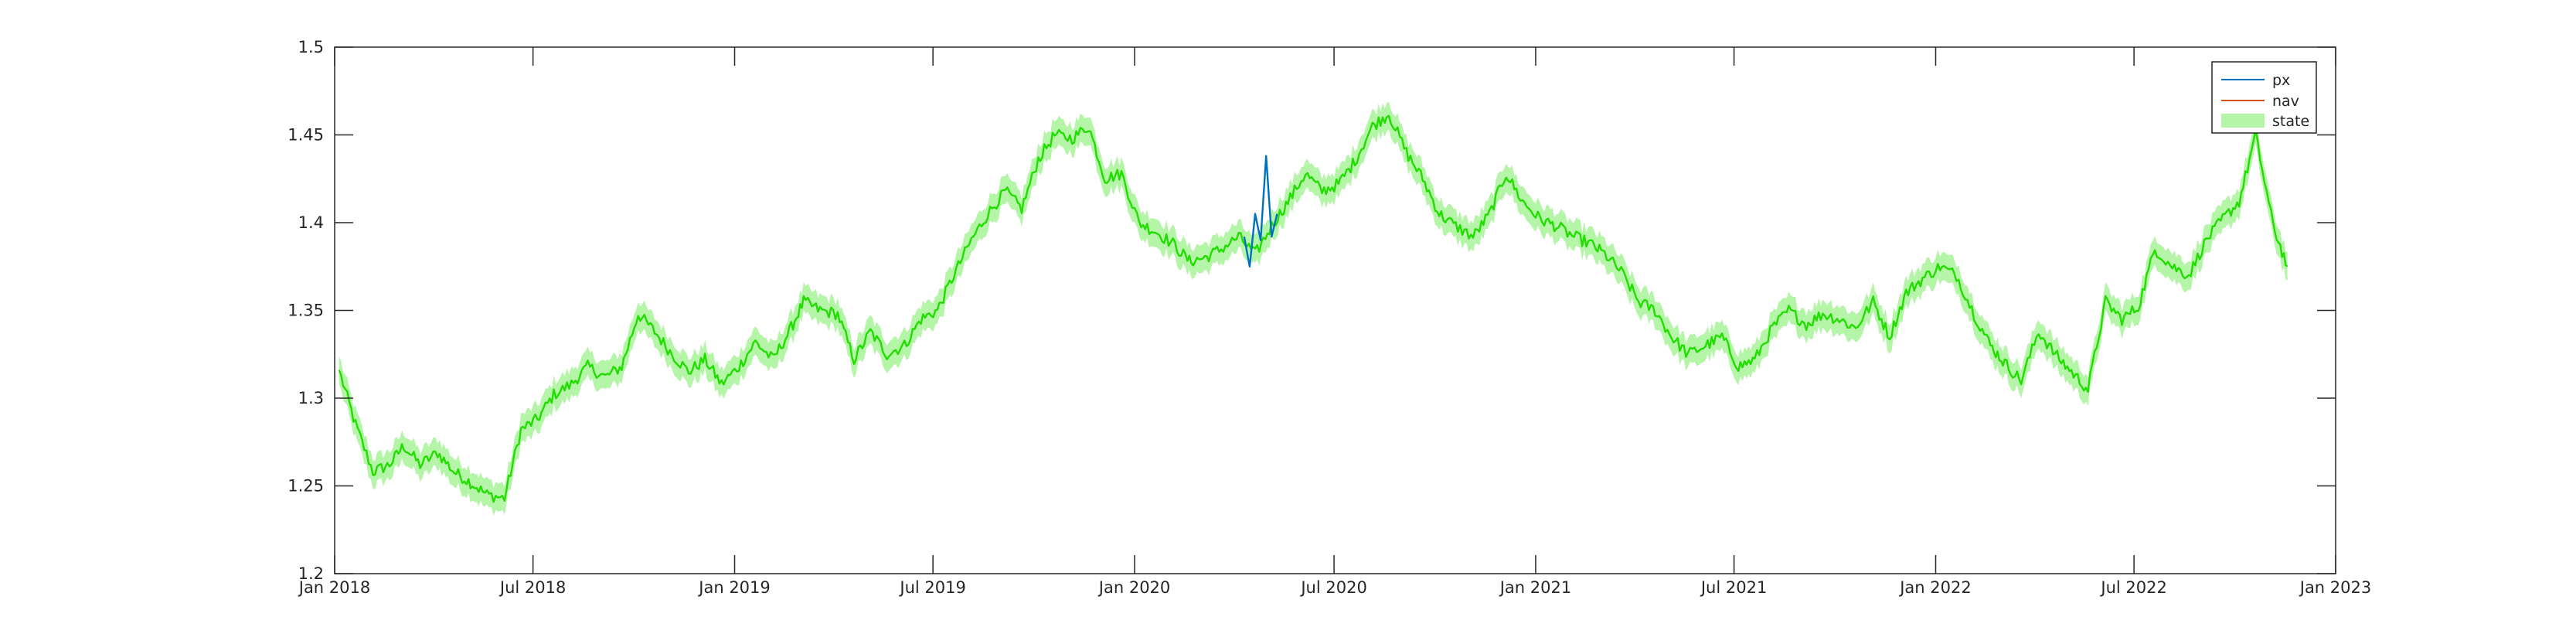 The width and height of the screenshot is (2576, 644). I want to click on x-tick-label: Jul 2018, so click(532, 587).